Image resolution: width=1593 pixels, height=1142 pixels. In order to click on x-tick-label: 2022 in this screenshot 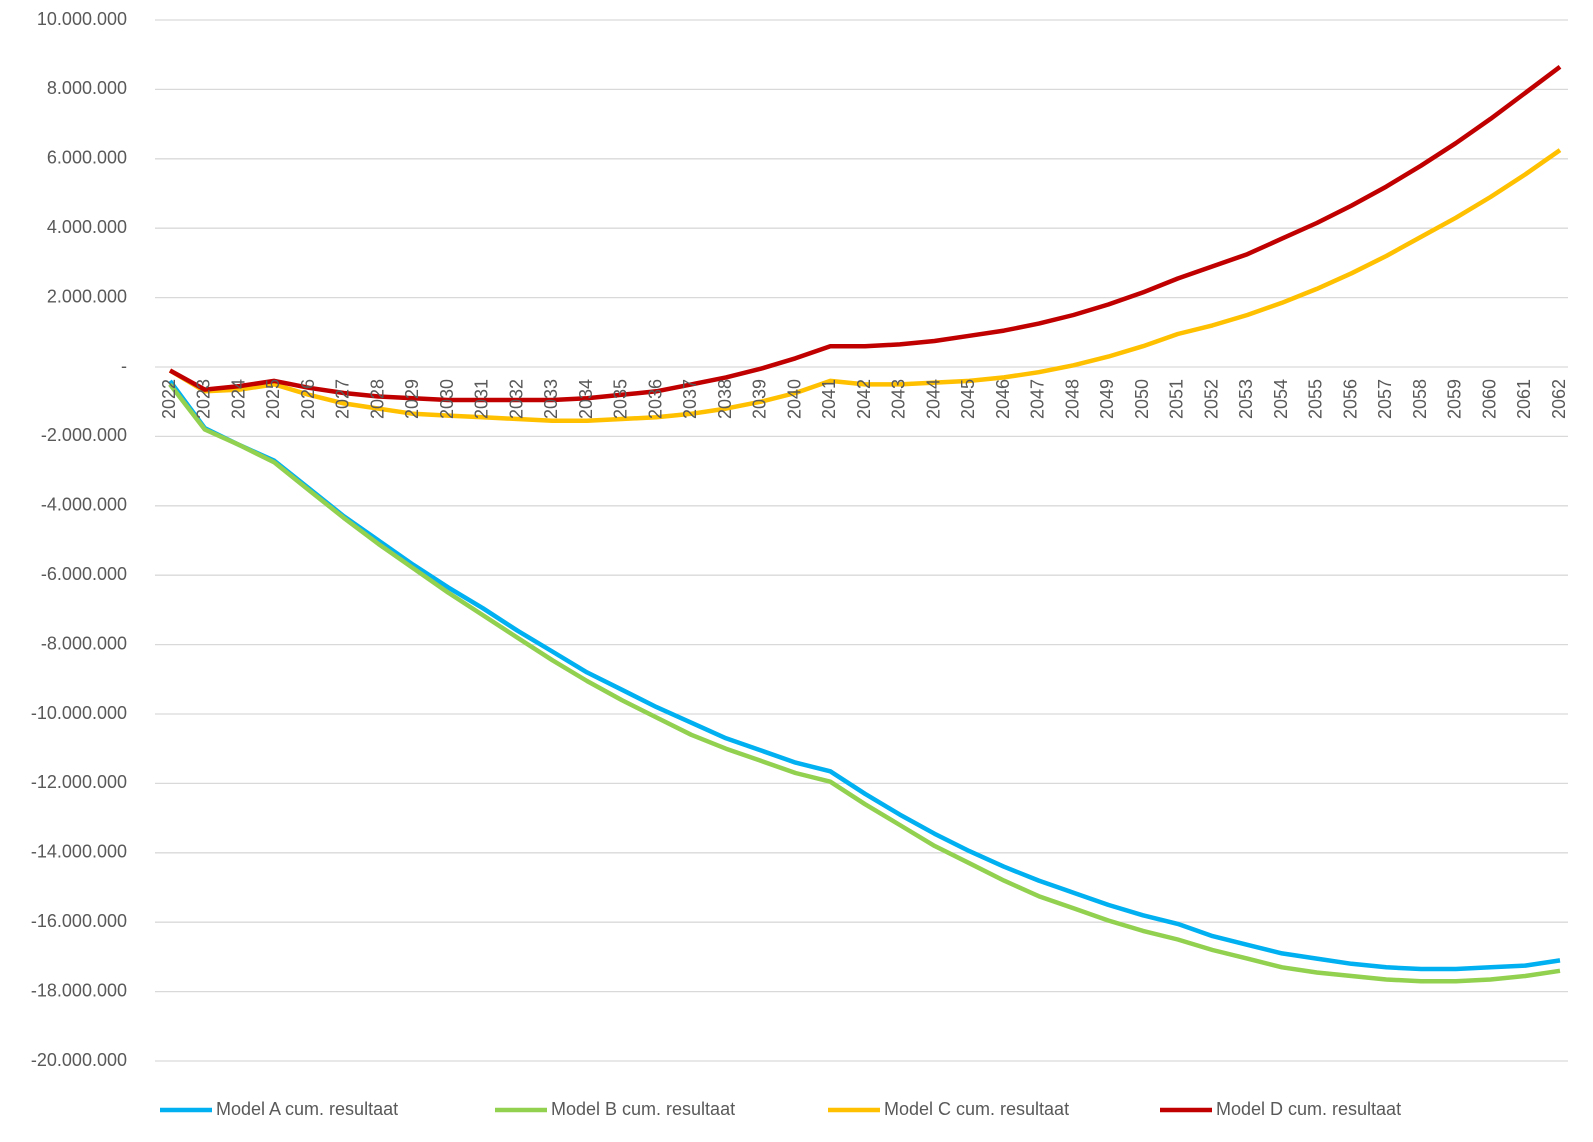, I will do `click(169, 399)`.